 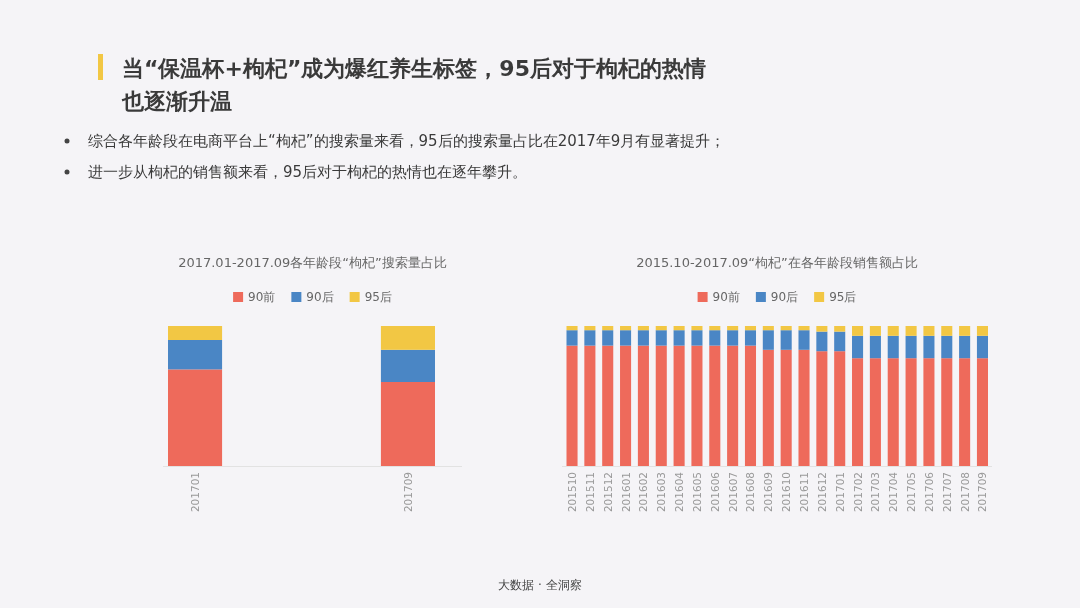 I want to click on x-tick-label: 201511, so click(x=589, y=492).